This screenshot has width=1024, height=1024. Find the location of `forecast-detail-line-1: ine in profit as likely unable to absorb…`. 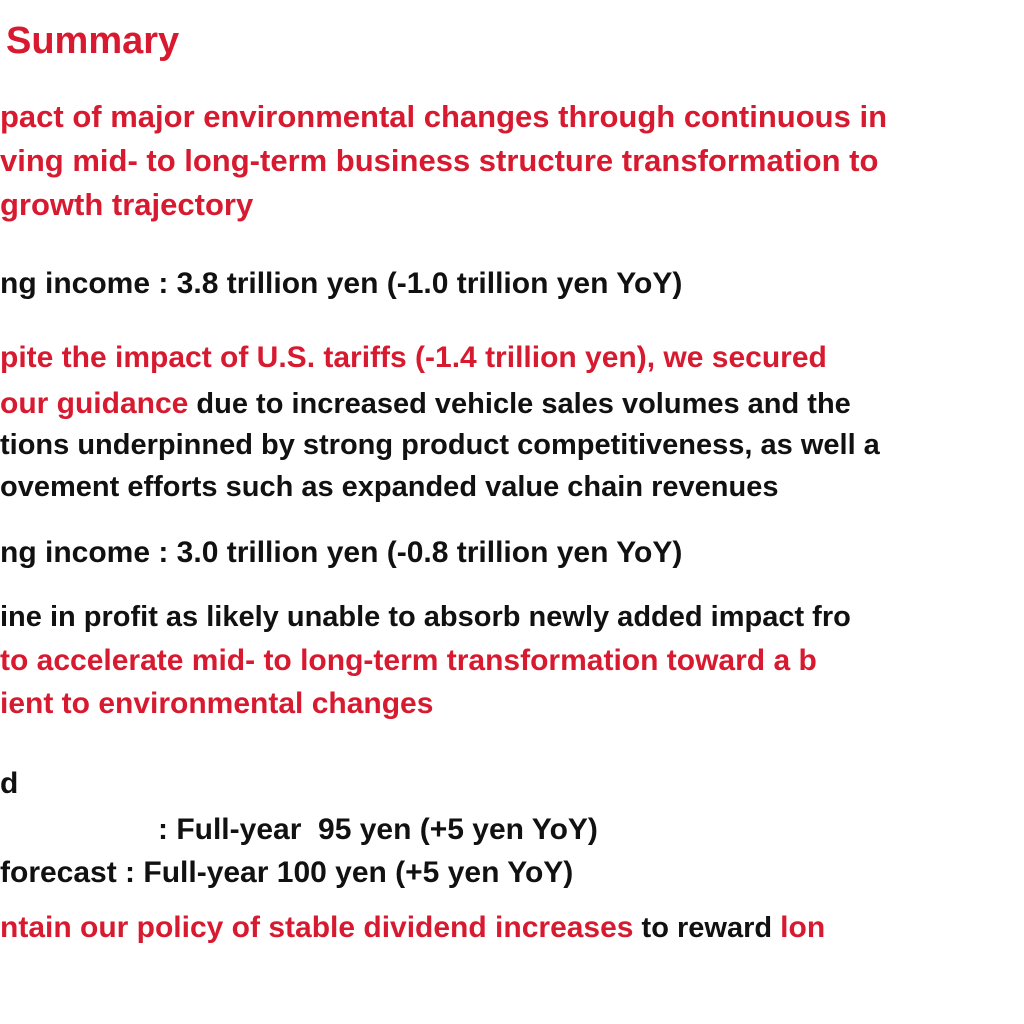

forecast-detail-line-1: ine in profit as likely unable to absorb… is located at coordinates (425, 617).